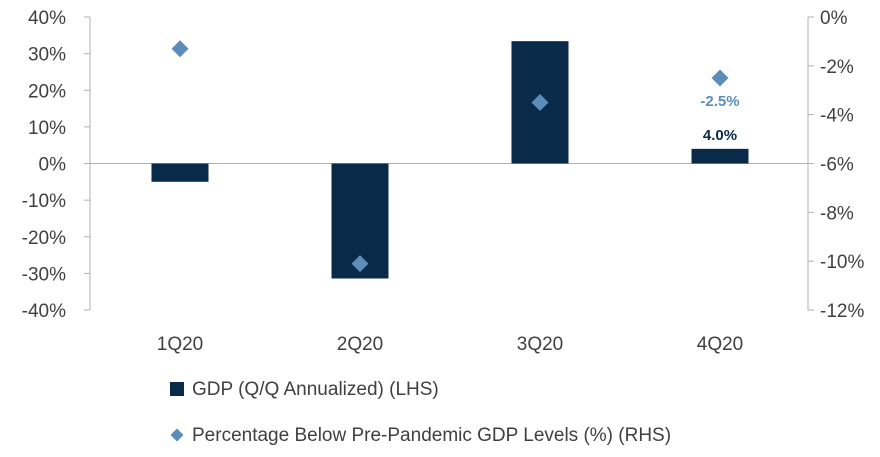 This screenshot has width=880, height=457. What do you see at coordinates (47, 91) in the screenshot?
I see `left-axis-tick-label: 20%` at bounding box center [47, 91].